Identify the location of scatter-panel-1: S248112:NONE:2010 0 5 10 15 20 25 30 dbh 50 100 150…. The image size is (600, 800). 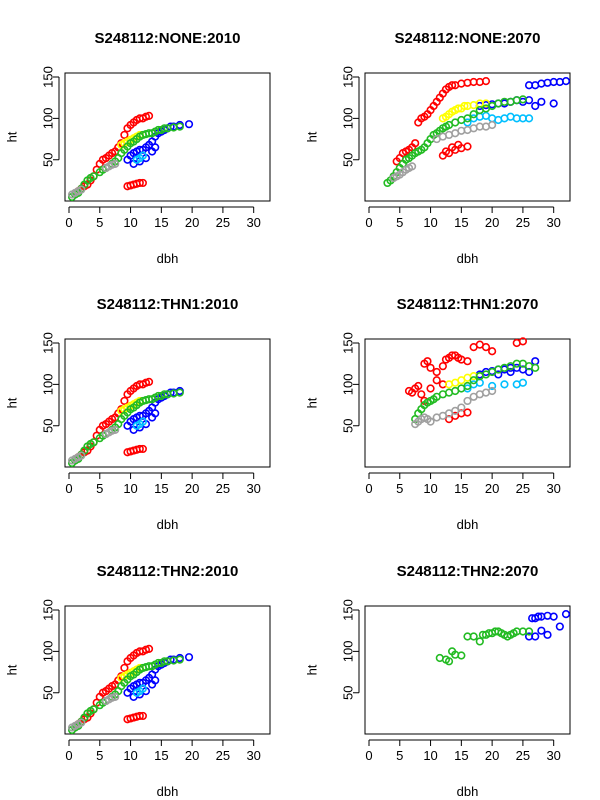
(137, 148).